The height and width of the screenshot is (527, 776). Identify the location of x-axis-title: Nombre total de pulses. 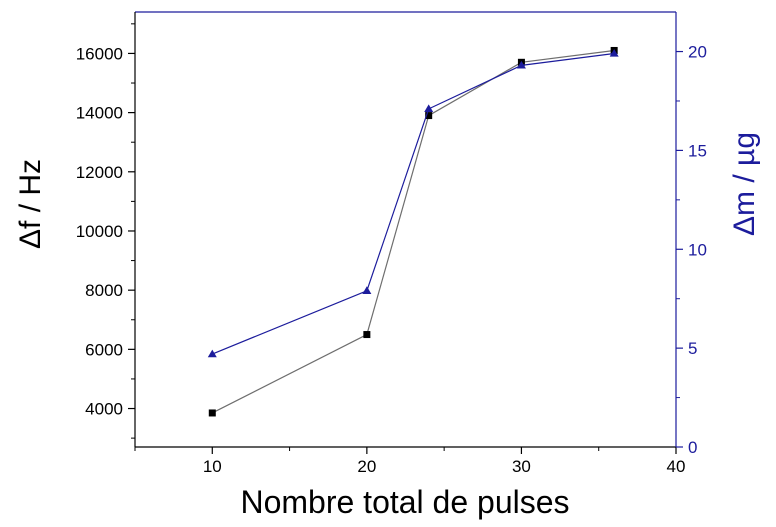
(404, 502).